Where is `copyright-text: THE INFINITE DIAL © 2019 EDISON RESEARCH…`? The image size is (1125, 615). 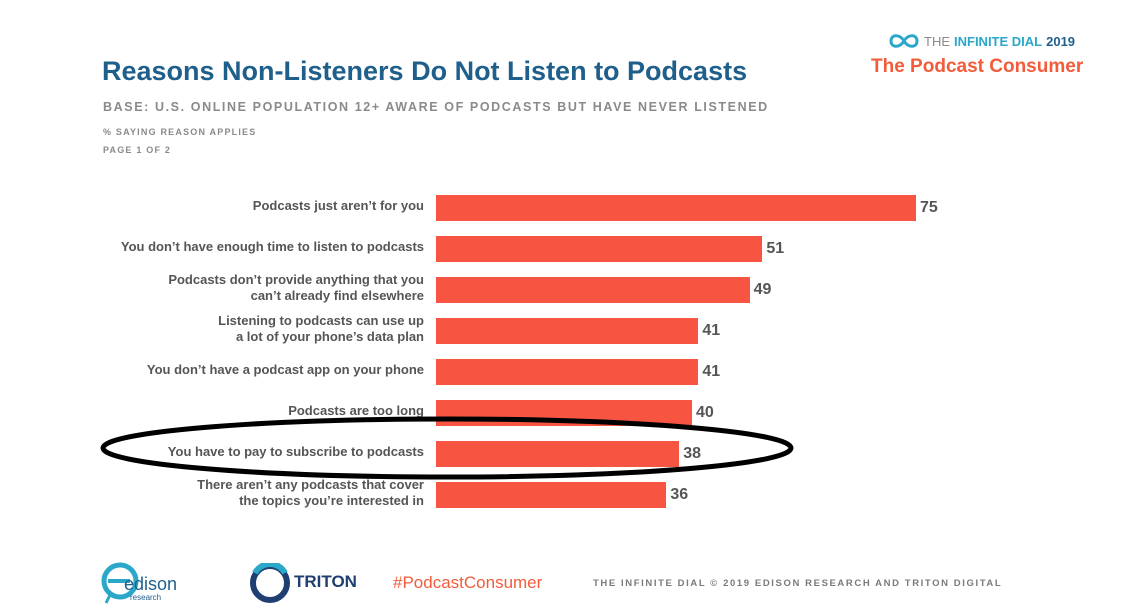
copyright-text: THE INFINITE DIAL © 2019 EDISON RESEARCH… is located at coordinates (798, 583).